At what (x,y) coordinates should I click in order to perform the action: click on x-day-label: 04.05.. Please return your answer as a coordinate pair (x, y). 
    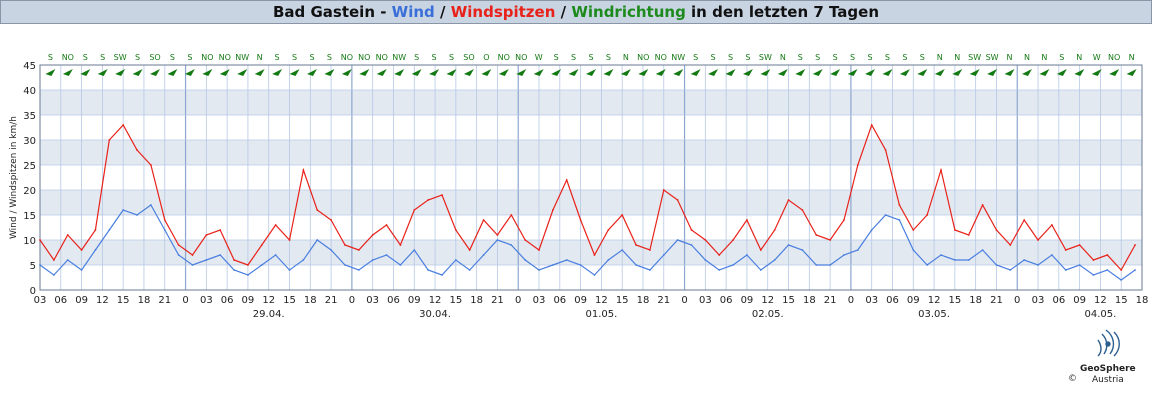
    Looking at the image, I should click on (1101, 314).